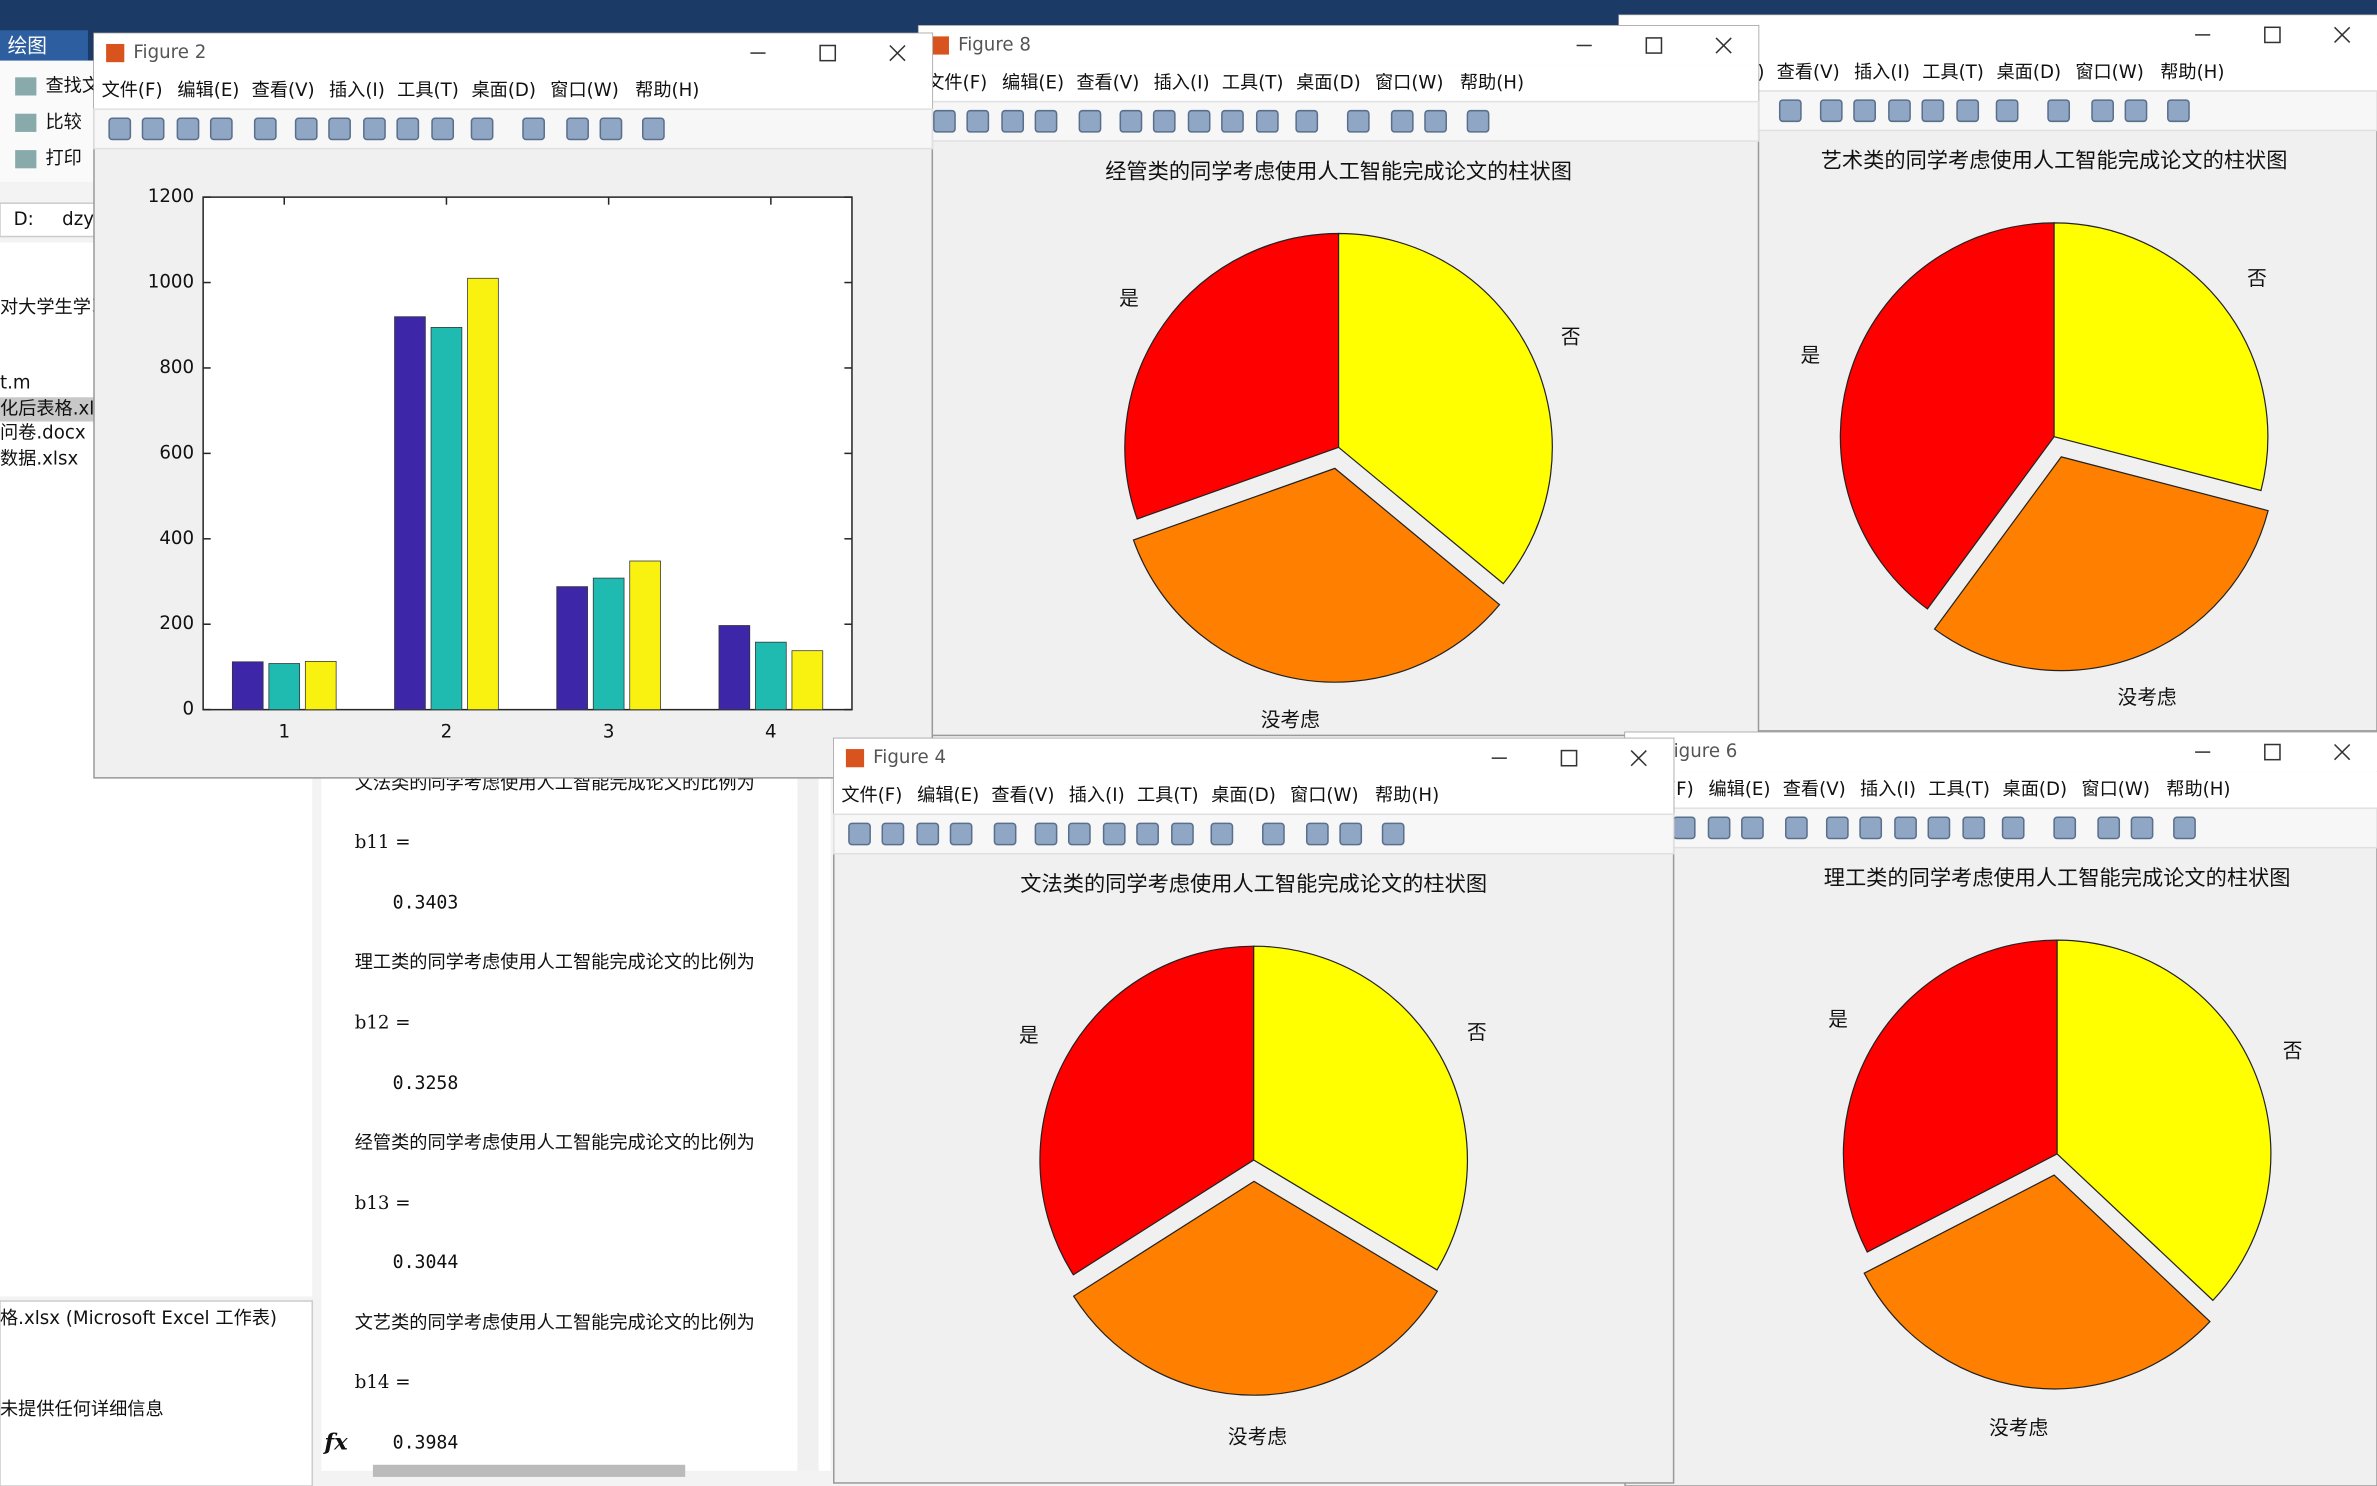 The height and width of the screenshot is (1486, 2377). What do you see at coordinates (63, 122) in the screenshot?
I see `ribbon-button: 比较` at bounding box center [63, 122].